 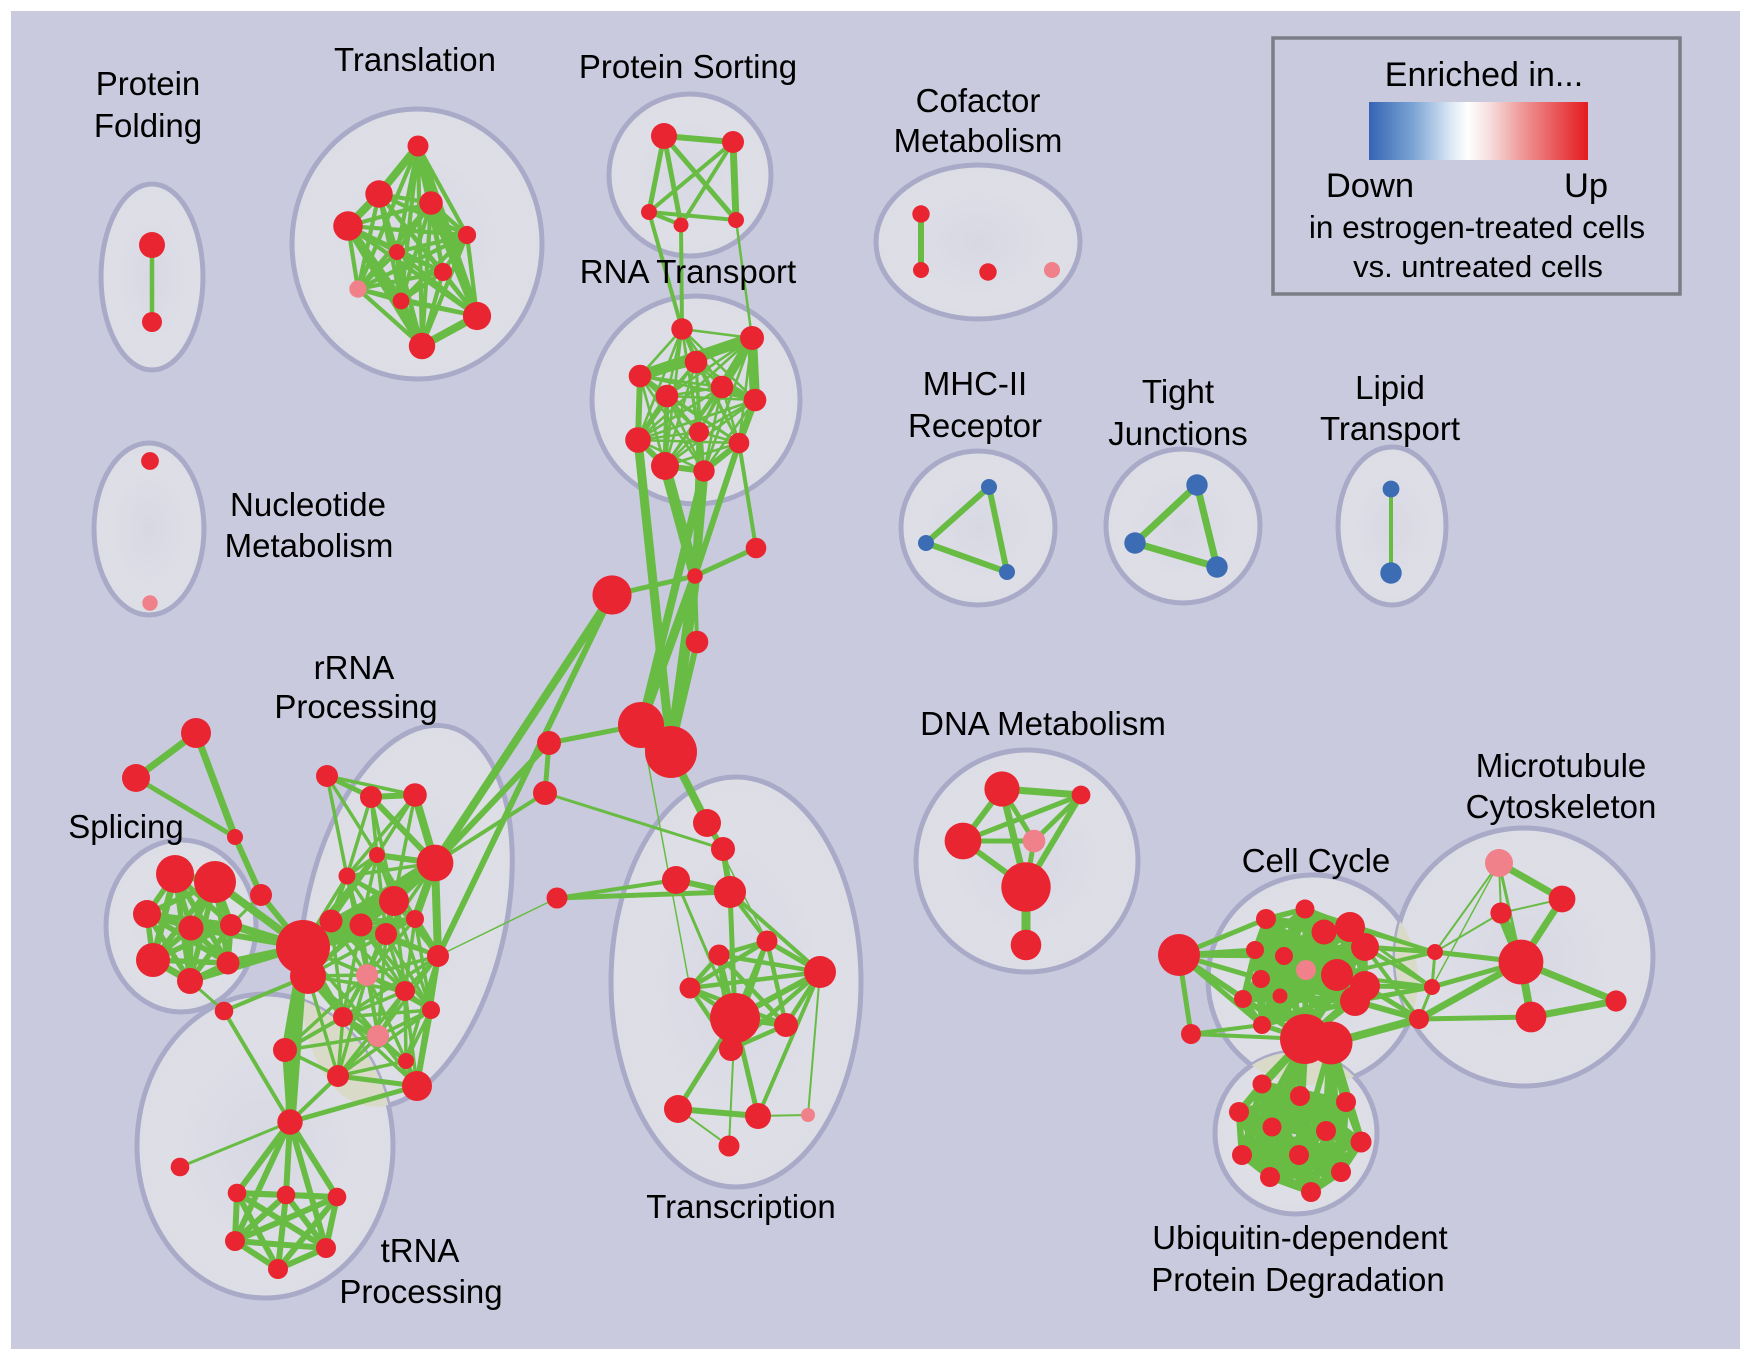 What do you see at coordinates (415, 59) in the screenshot?
I see `svg-text: Translation` at bounding box center [415, 59].